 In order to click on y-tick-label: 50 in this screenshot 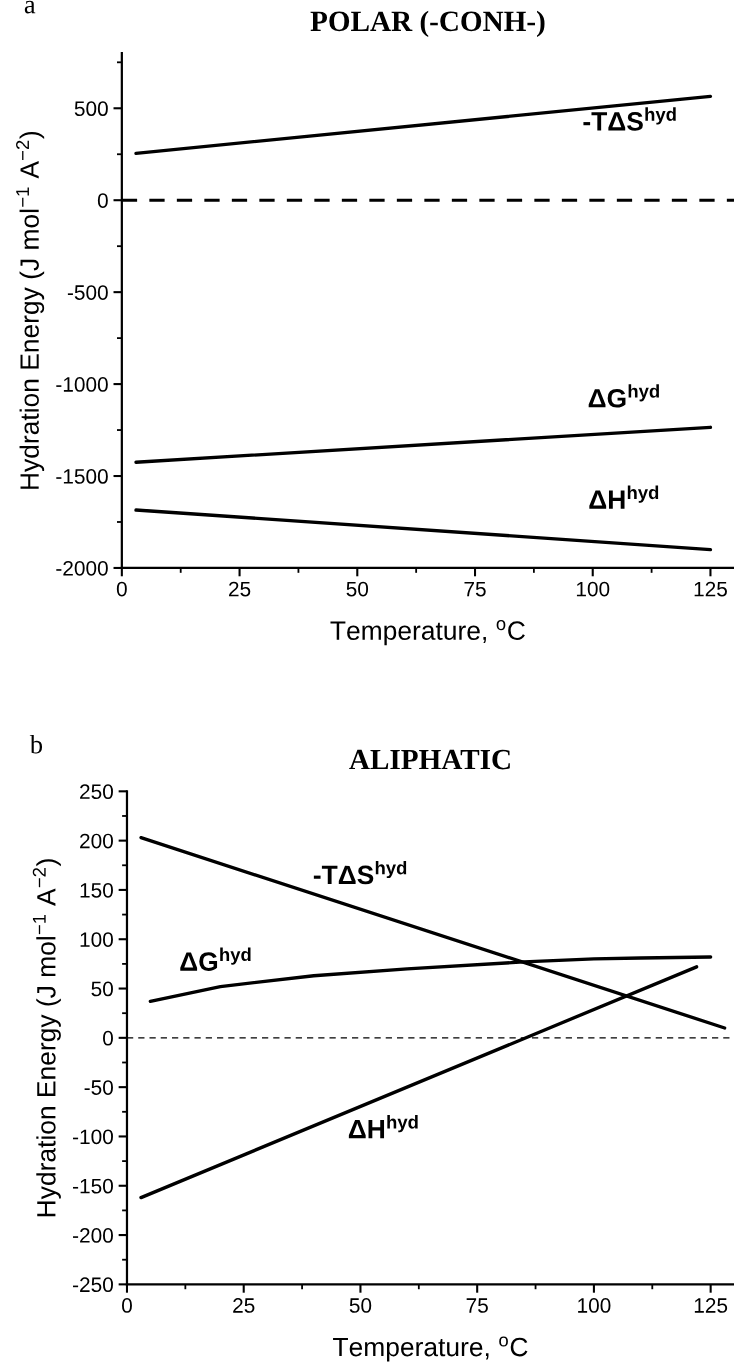, I will do `click(102, 989)`.